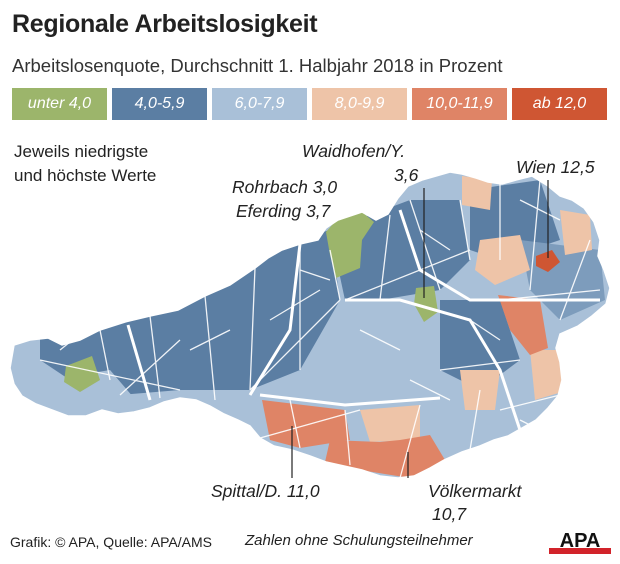 This screenshot has width=620, height=564. What do you see at coordinates (406, 175) in the screenshot?
I see `label-waidhofen-value: 3,6` at bounding box center [406, 175].